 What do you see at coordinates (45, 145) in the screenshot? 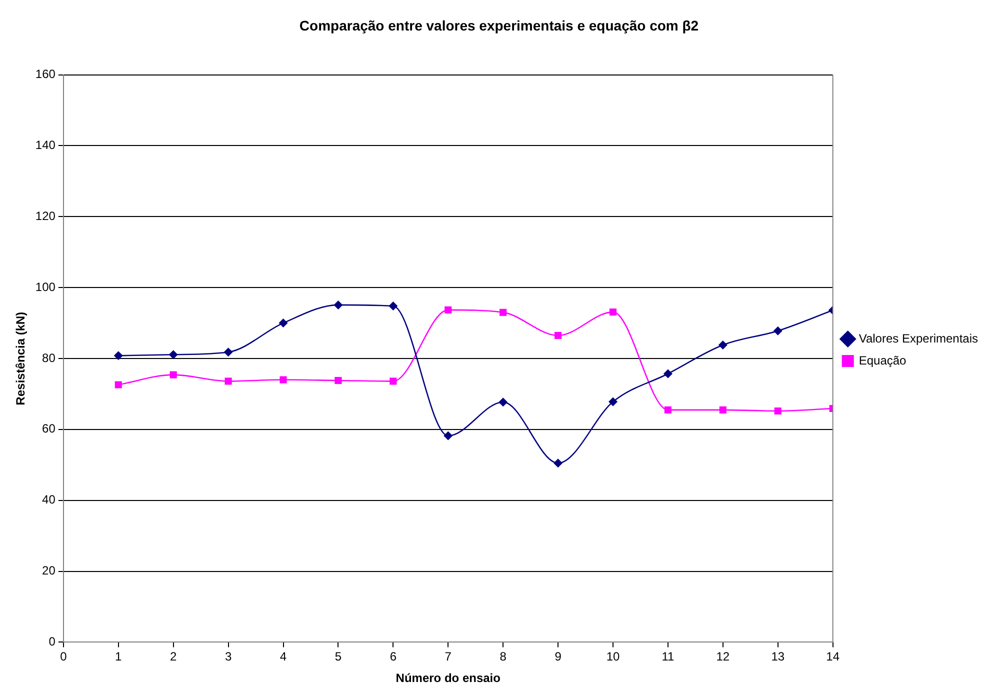
I see `y-tick-label: 140` at bounding box center [45, 145].